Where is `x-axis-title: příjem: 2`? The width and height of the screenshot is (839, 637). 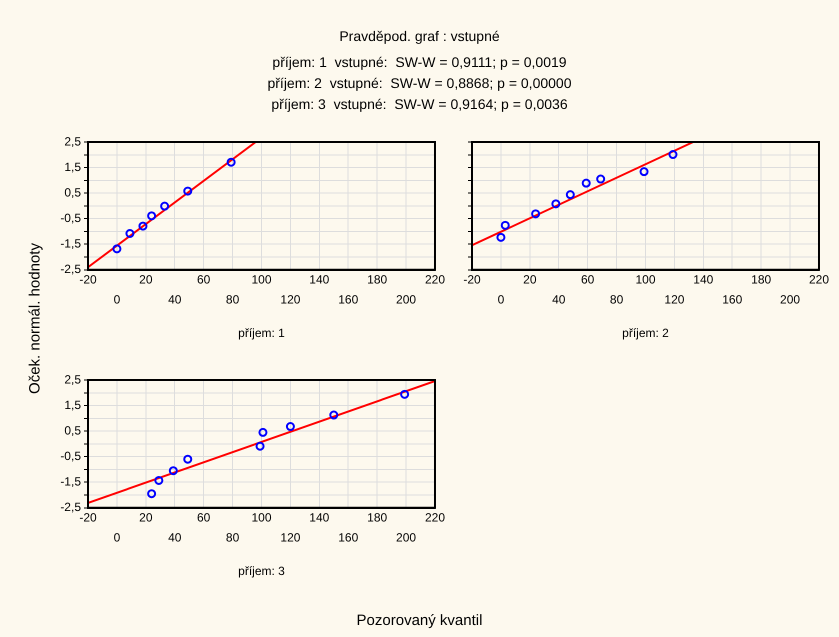 x-axis-title: příjem: 2 is located at coordinates (646, 333).